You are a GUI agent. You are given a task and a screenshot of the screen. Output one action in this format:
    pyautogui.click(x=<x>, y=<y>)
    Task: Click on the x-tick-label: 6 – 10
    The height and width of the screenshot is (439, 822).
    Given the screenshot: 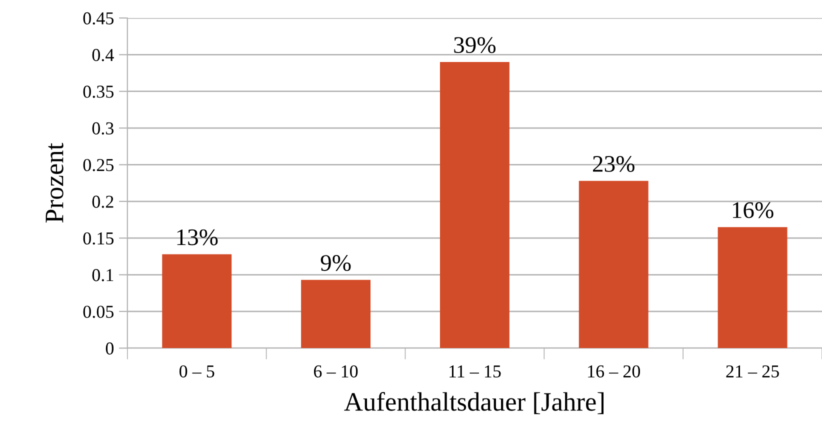 What is the action you would take?
    pyautogui.click(x=336, y=371)
    